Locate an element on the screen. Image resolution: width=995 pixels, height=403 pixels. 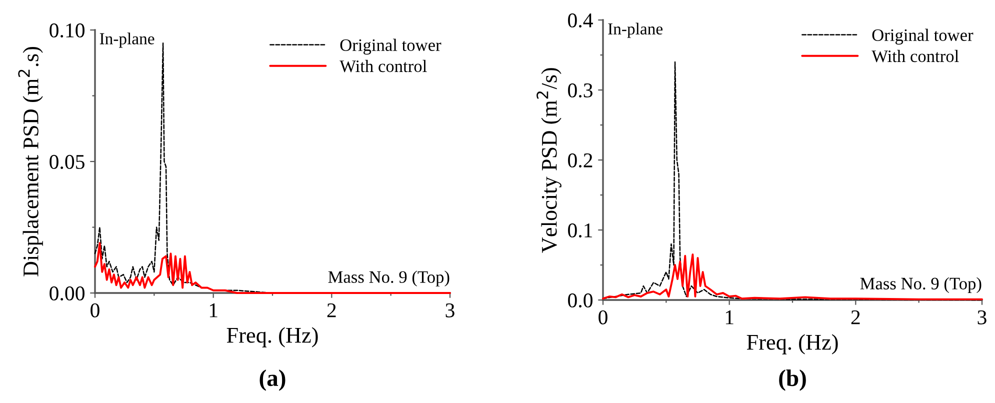
y-tick-label: 0.0 is located at coordinates (580, 300).